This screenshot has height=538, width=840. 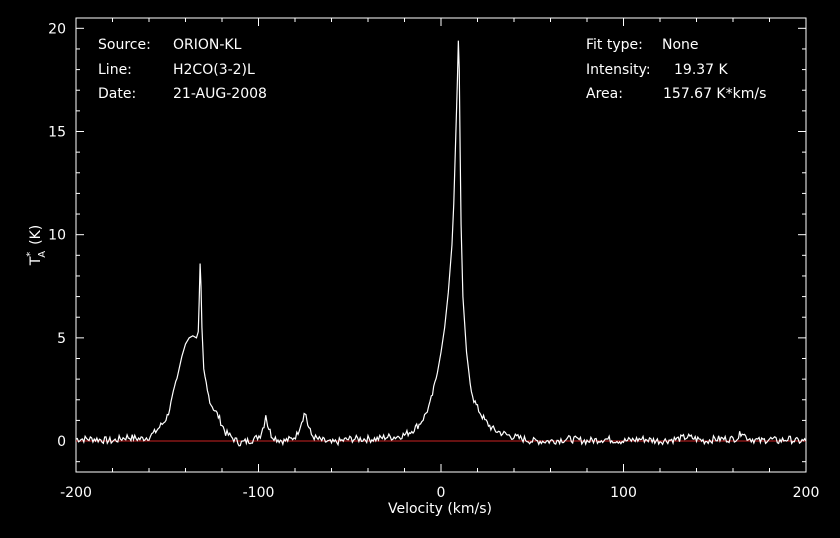 I want to click on line-label: Line:, so click(x=115, y=70).